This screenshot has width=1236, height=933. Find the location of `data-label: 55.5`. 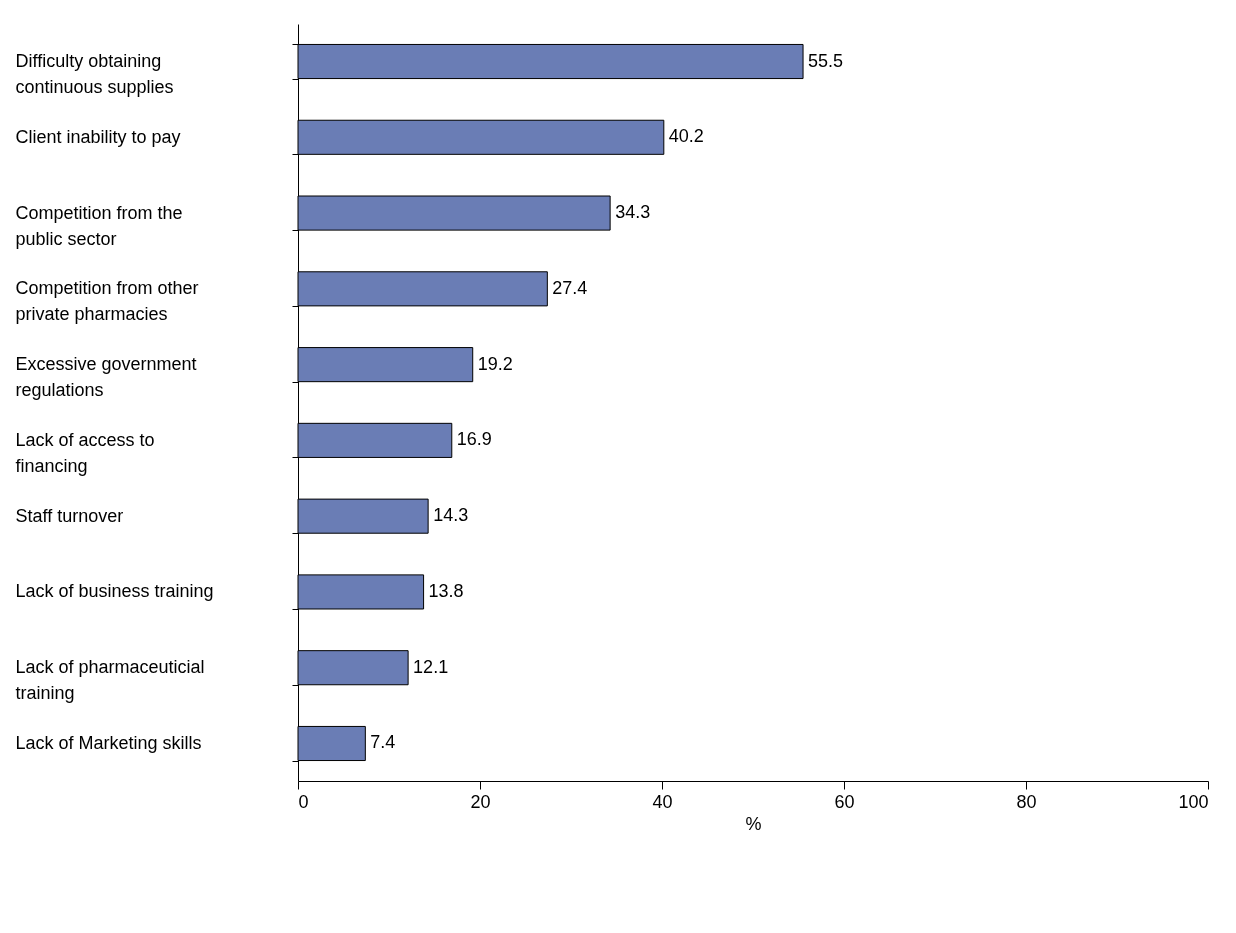

data-label: 55.5 is located at coordinates (826, 60).